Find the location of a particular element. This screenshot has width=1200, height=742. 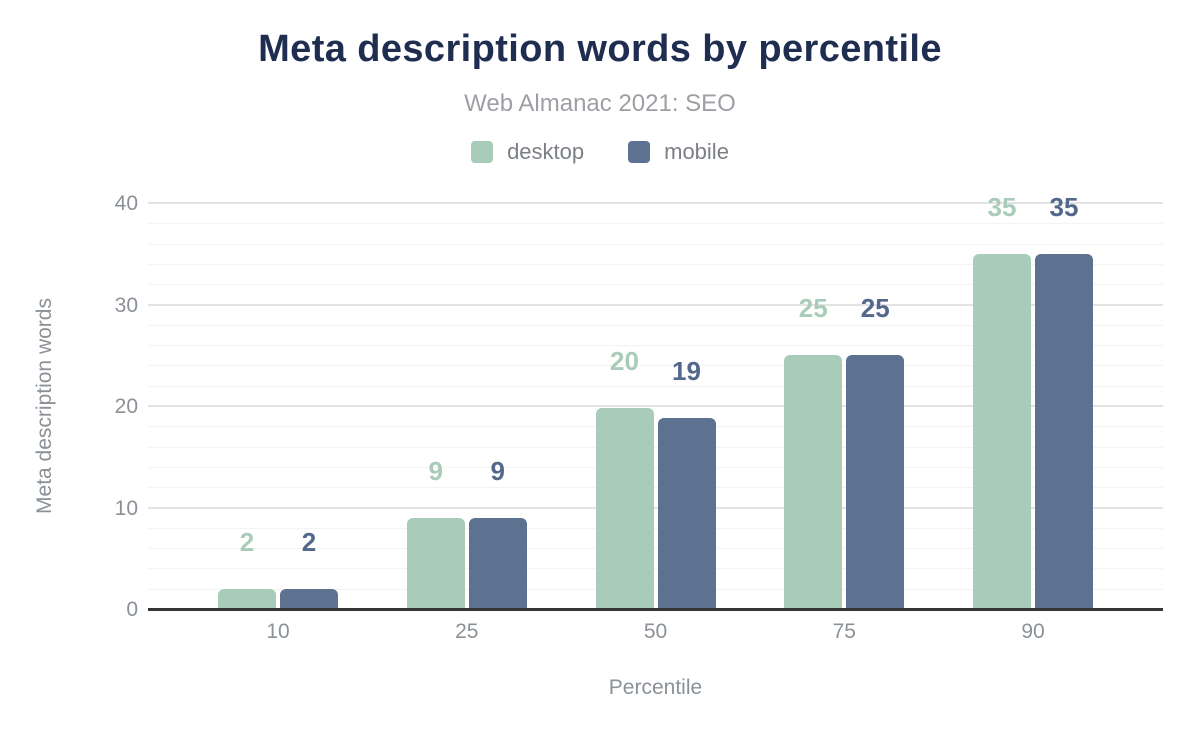

value-label-mobile-90: 35 is located at coordinates (1064, 206).